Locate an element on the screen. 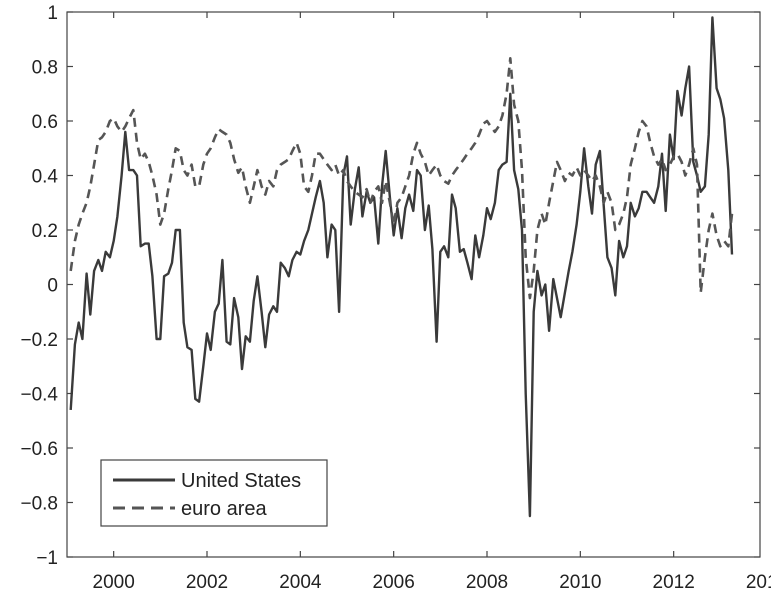 The height and width of the screenshot is (597, 771). y-tick-label: −1 is located at coordinates (47, 558).